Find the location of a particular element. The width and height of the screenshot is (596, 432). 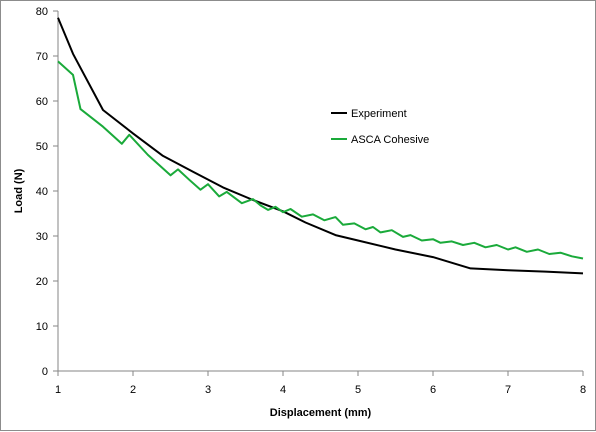

y-tick-label: 70 is located at coordinates (42, 57).